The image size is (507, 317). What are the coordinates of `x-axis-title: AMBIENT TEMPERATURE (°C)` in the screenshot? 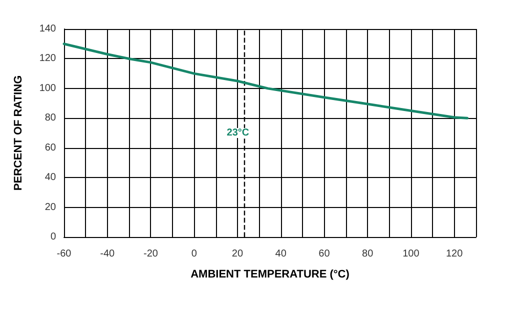 It's located at (270, 274).